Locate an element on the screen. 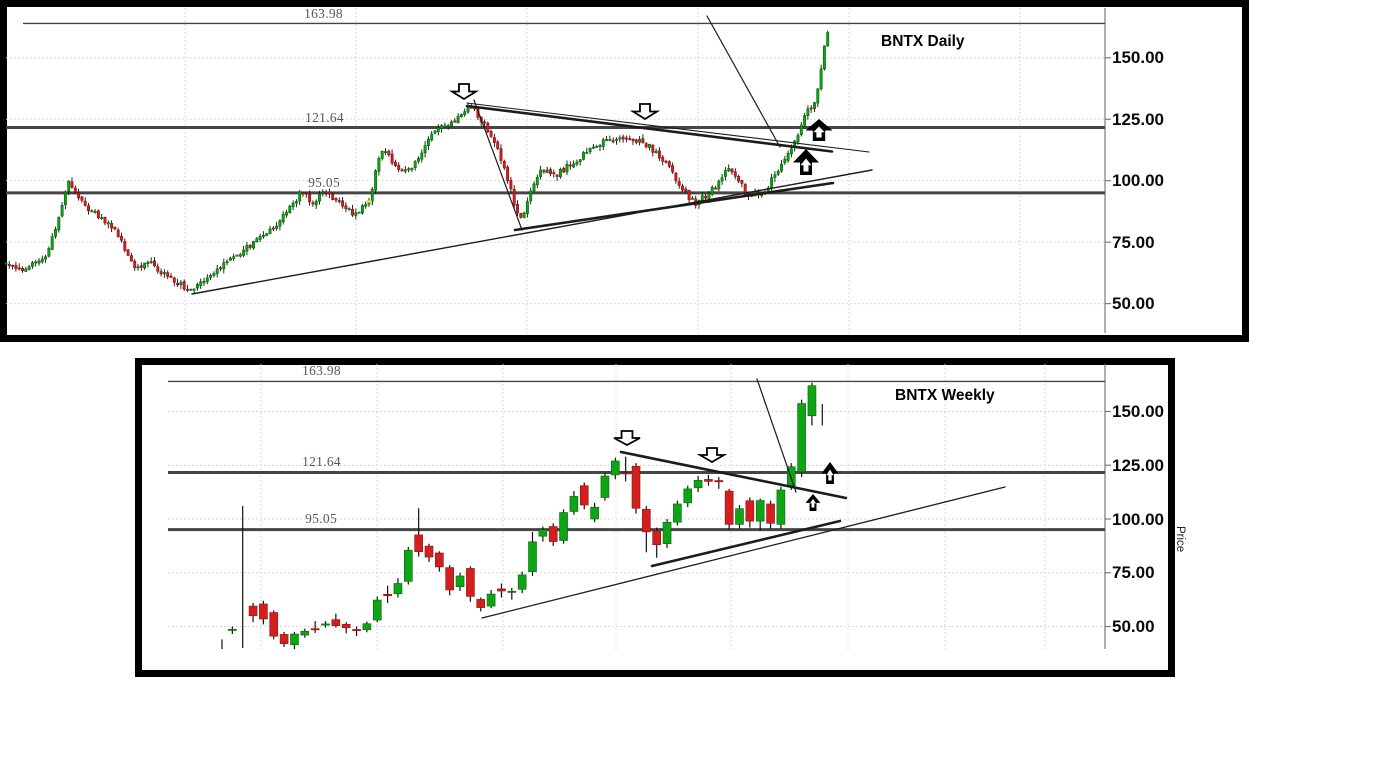 This screenshot has width=1400, height=780. daily-chart-title: BNTX Daily is located at coordinates (923, 41).